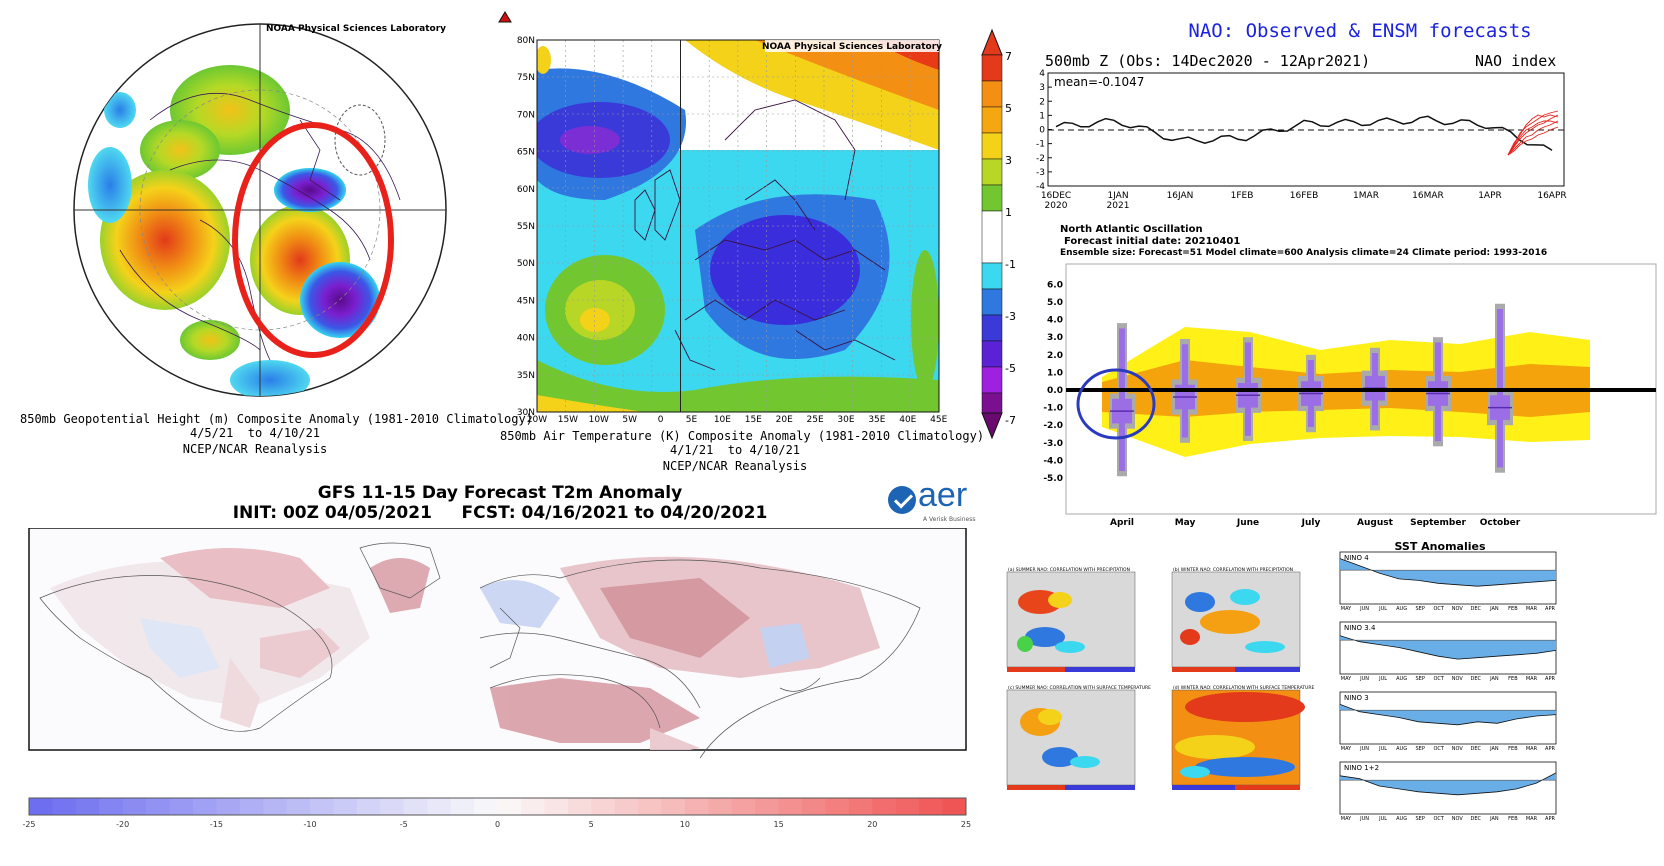 Image resolution: width=1664 pixels, height=866 pixels. I want to click on y-tick-label: -4, so click(1040, 187).